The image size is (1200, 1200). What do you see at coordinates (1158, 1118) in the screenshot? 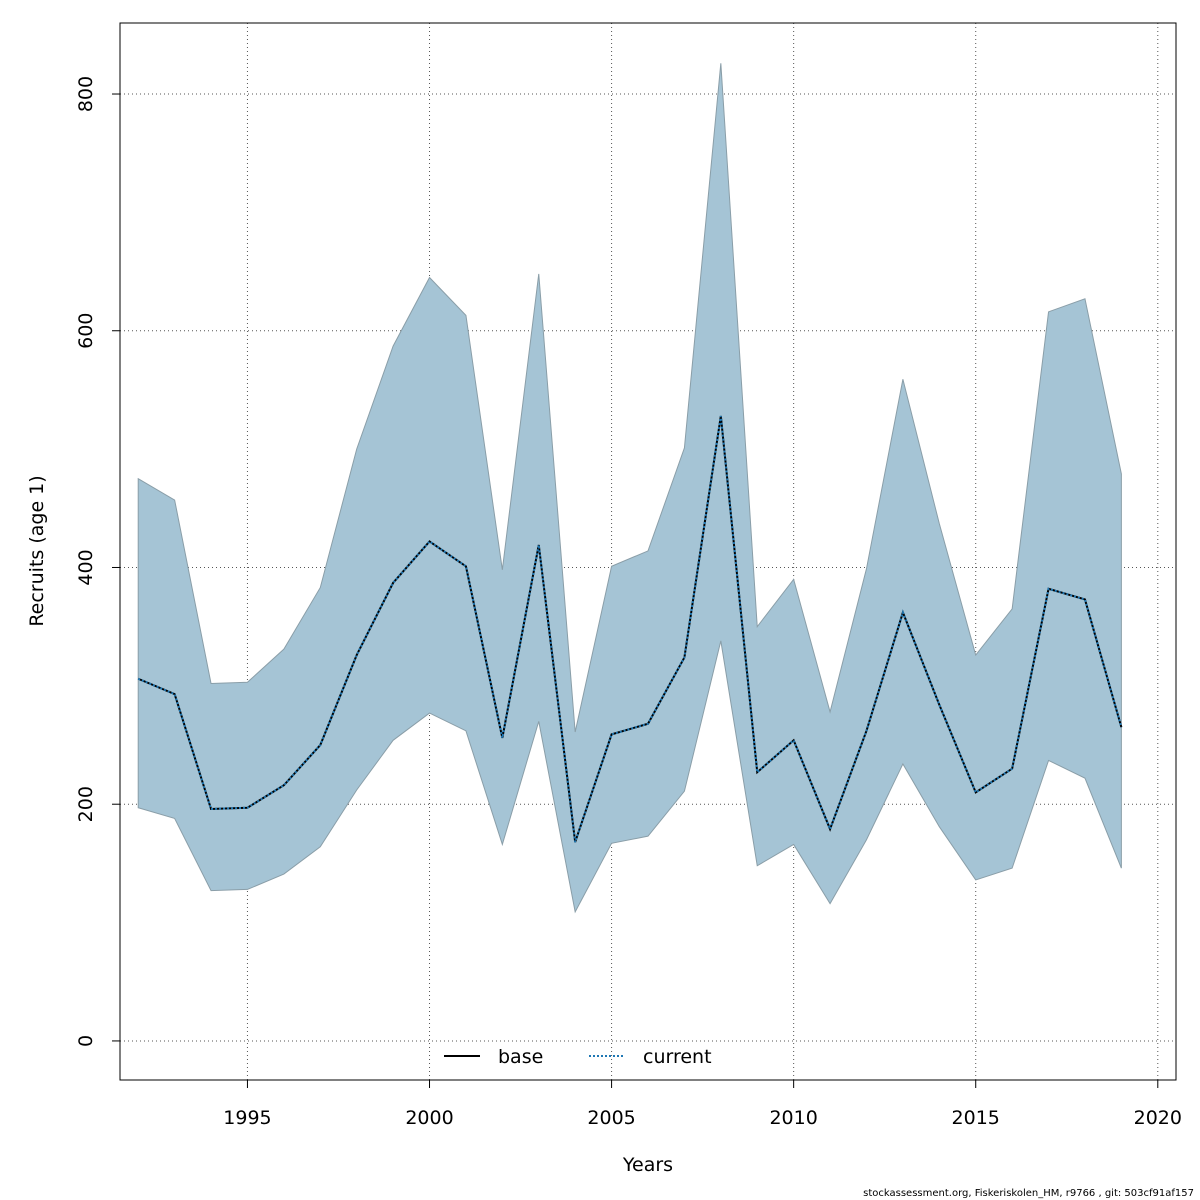
I see `x-tick-label-2020: 2020` at bounding box center [1158, 1118].